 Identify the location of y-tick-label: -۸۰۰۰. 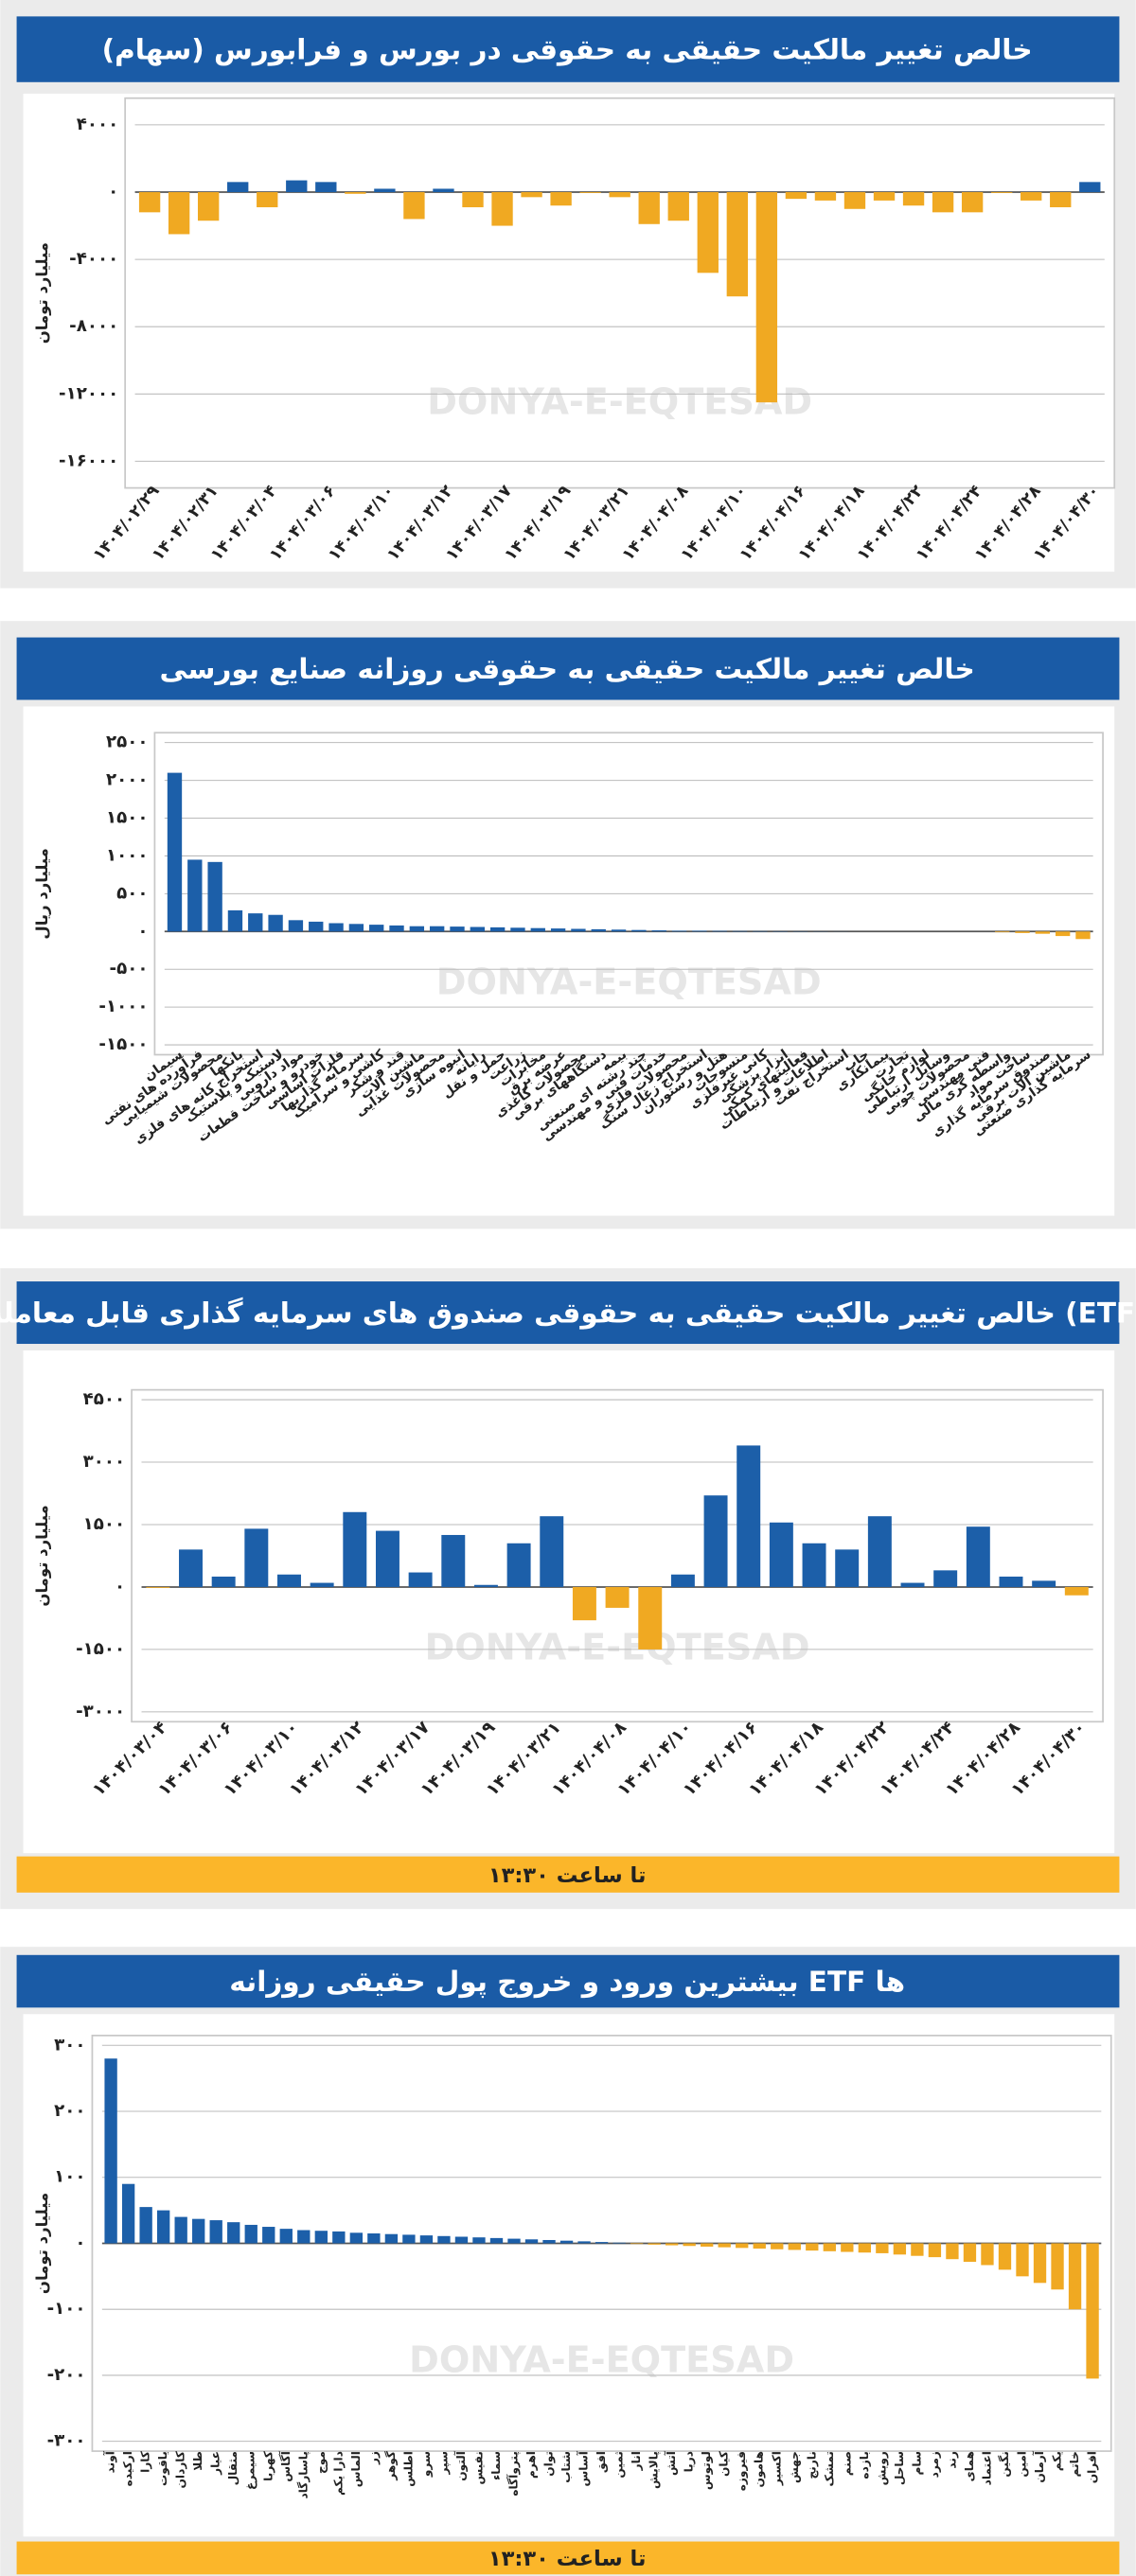
(93, 326).